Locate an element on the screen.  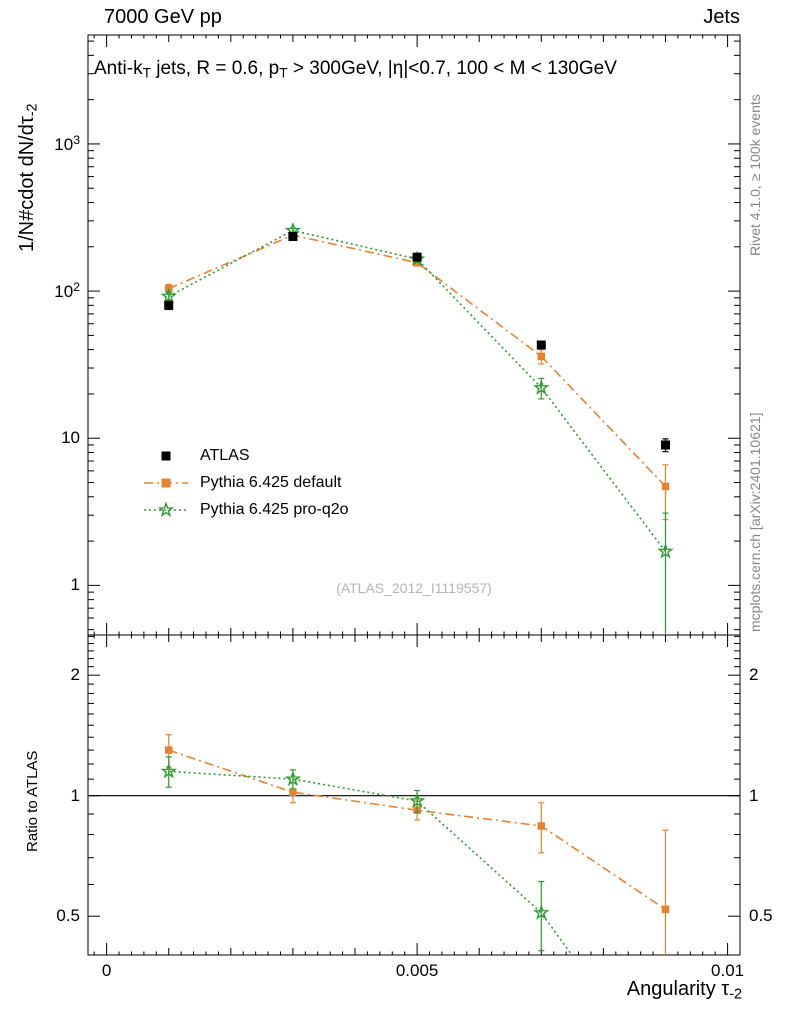
rivet-version-note: Rivet 4.1.0, ≥ 100k events is located at coordinates (755, 175).